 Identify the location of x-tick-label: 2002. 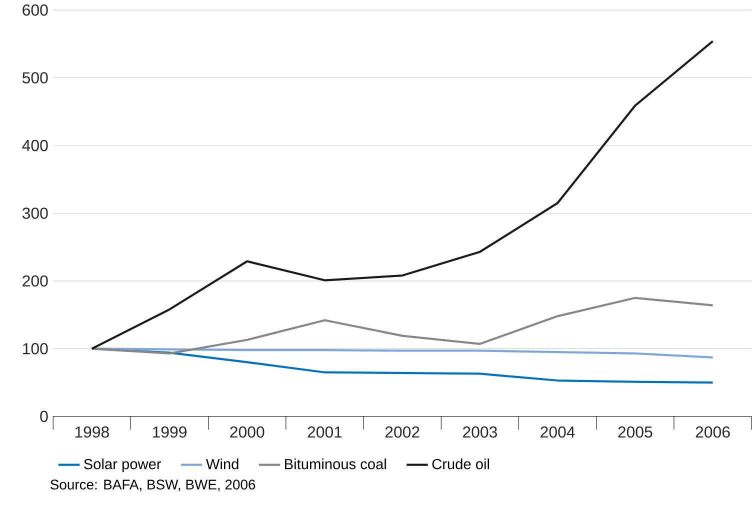
(402, 432).